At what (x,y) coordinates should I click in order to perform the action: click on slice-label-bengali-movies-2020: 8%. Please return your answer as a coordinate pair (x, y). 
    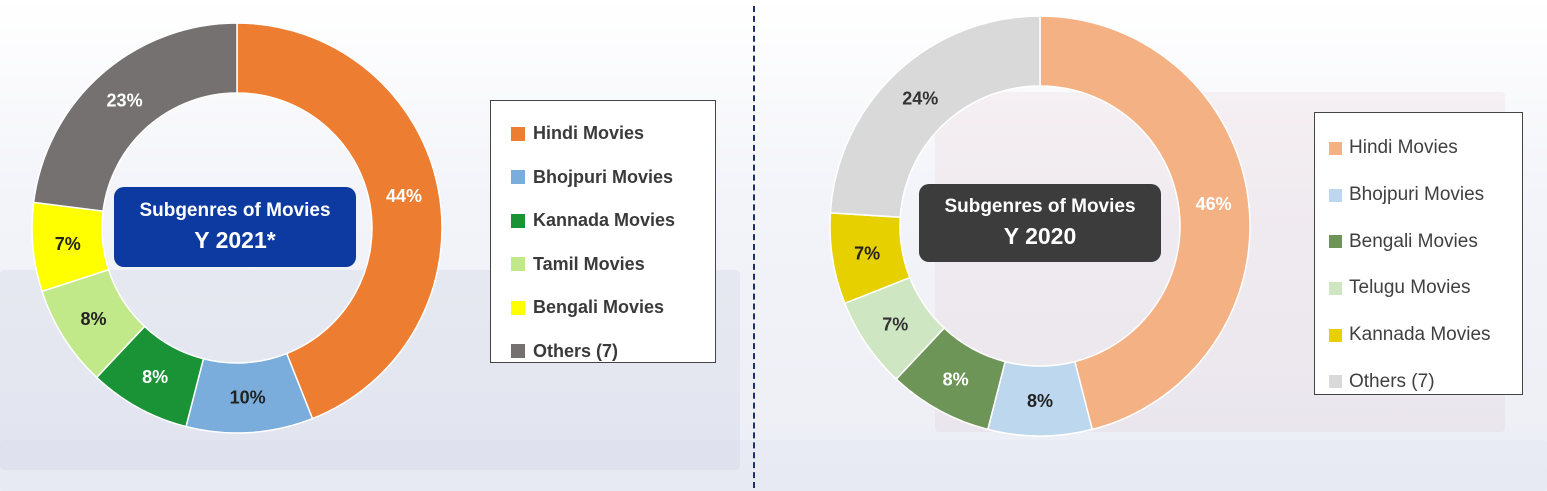
    Looking at the image, I should click on (956, 379).